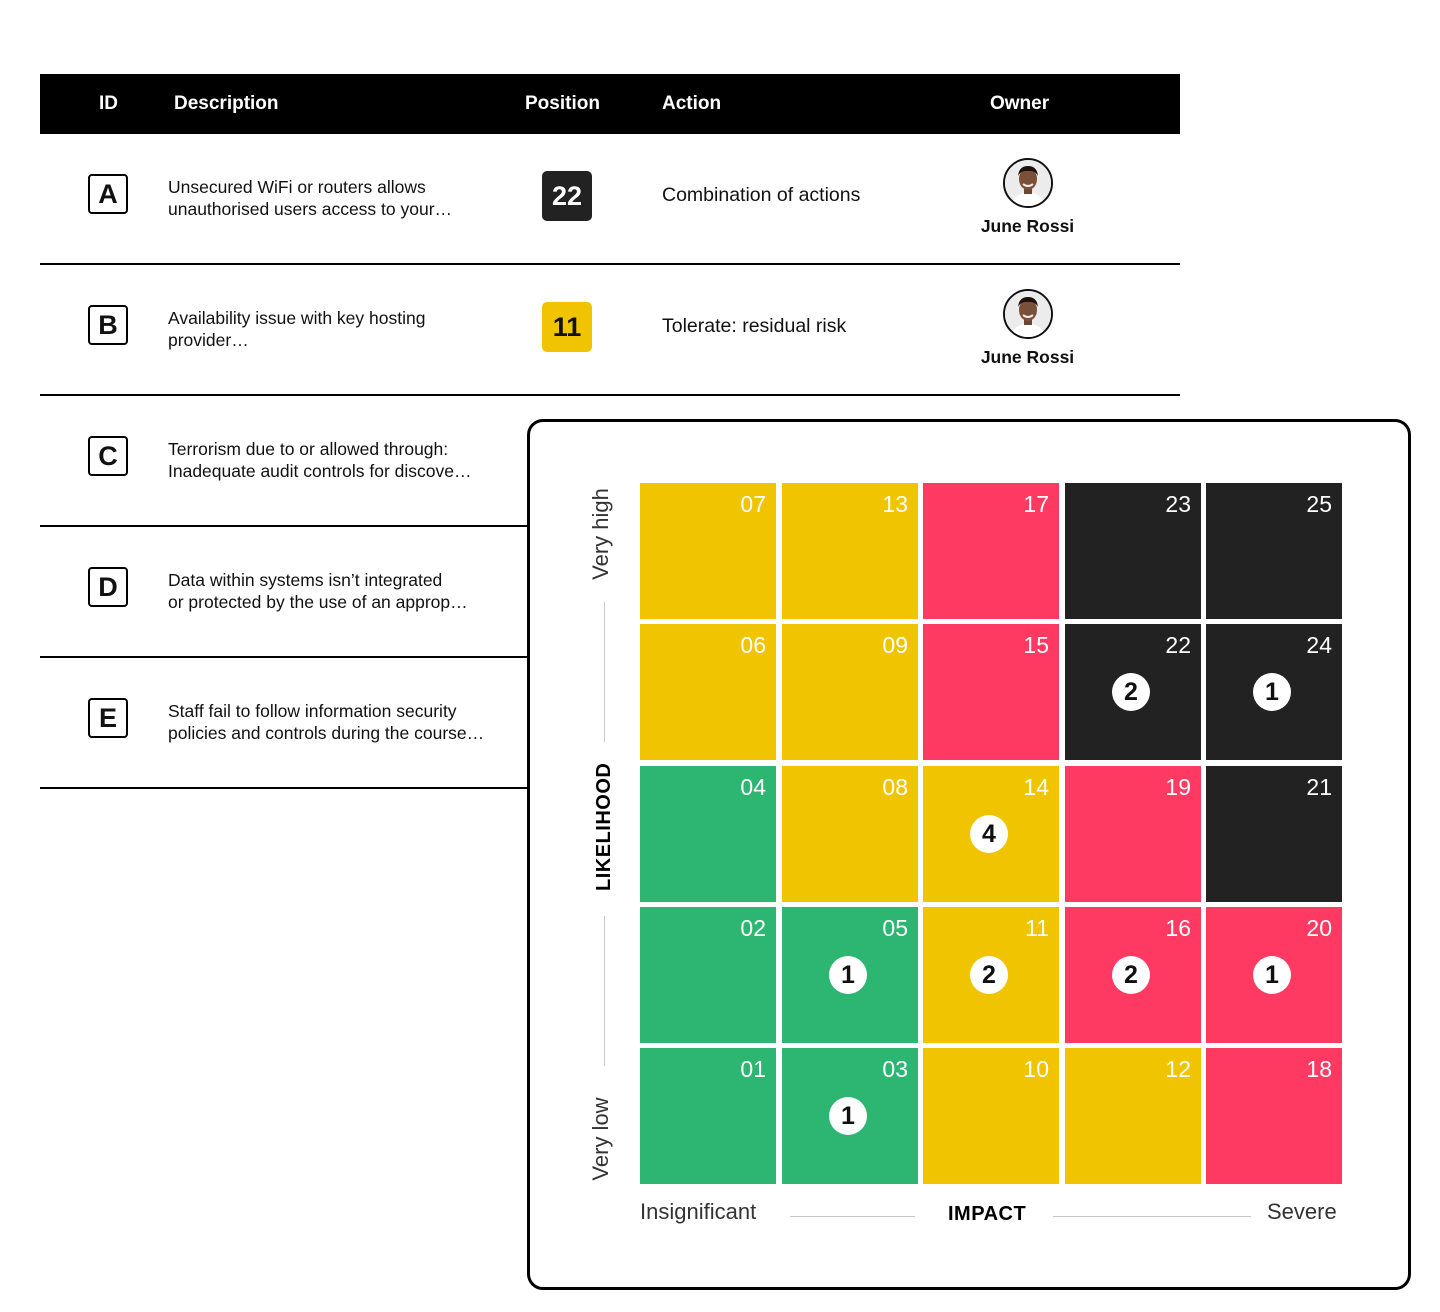 This screenshot has width=1440, height=1312. What do you see at coordinates (600, 1139) in the screenshot?
I see `likelihood-low-label: Very low` at bounding box center [600, 1139].